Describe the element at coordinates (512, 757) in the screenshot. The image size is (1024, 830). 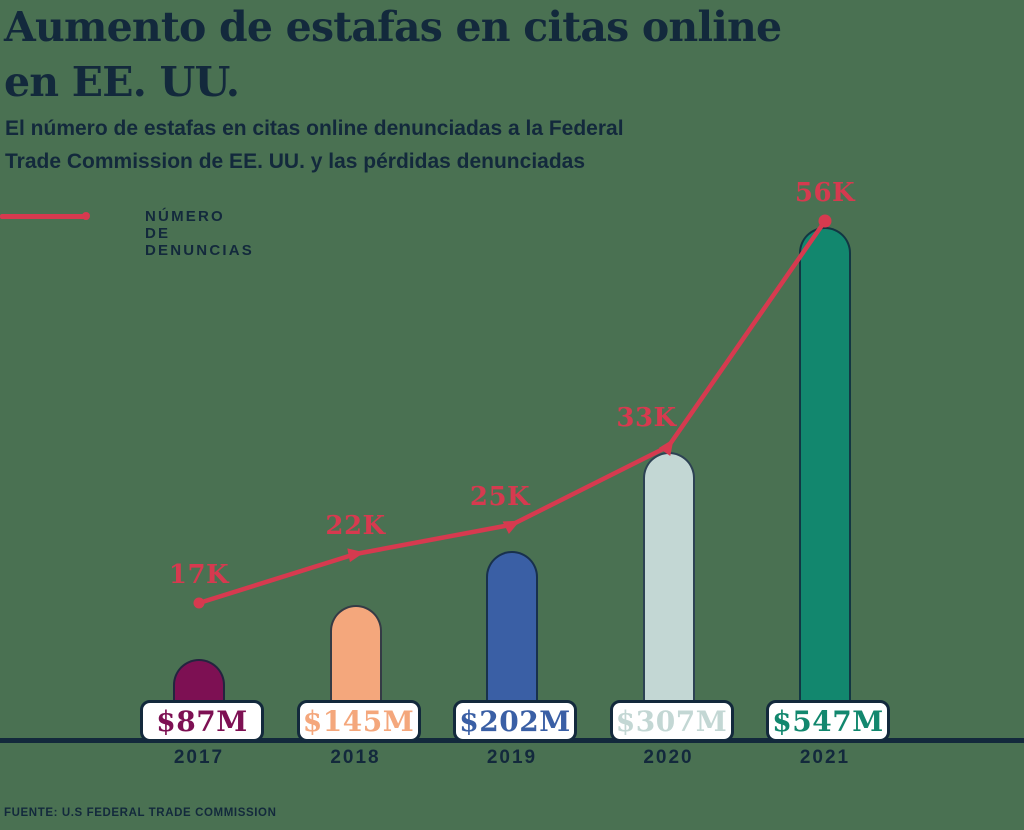
I see `year-label-2019: 2019` at that location.